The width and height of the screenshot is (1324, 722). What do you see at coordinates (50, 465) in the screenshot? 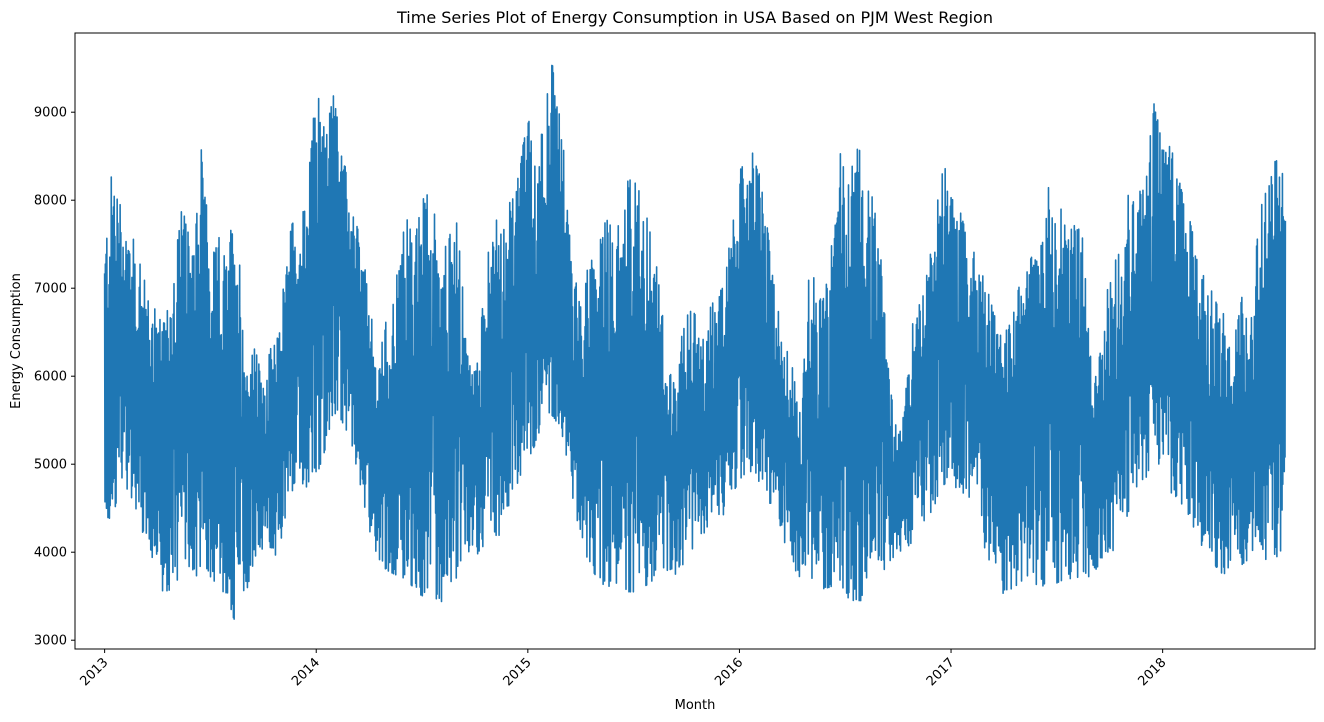
I see `y-tick-label: 5000` at bounding box center [50, 465].